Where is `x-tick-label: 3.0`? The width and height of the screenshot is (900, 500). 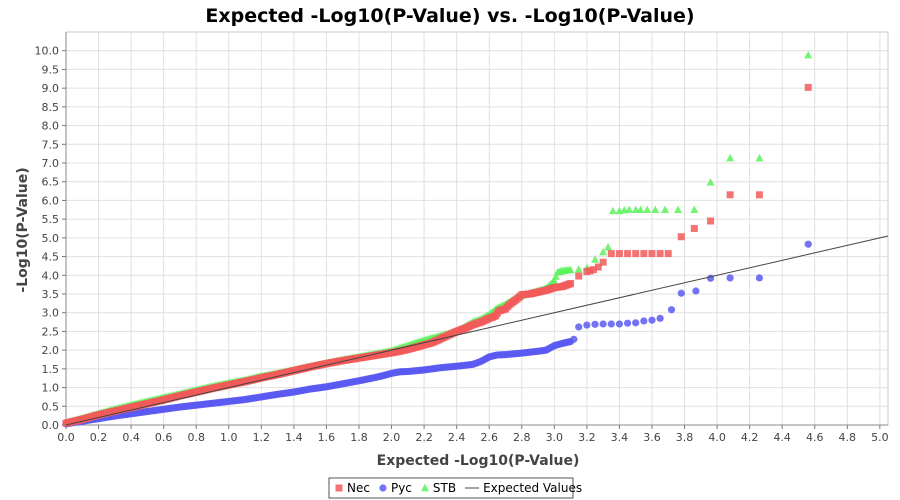 x-tick-label: 3.0 is located at coordinates (555, 437).